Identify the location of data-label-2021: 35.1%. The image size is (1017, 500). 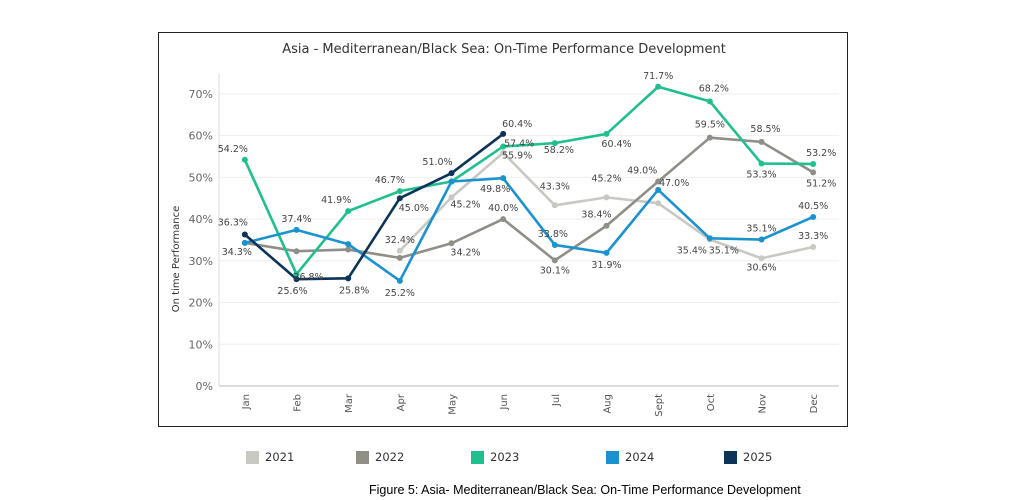
(724, 251).